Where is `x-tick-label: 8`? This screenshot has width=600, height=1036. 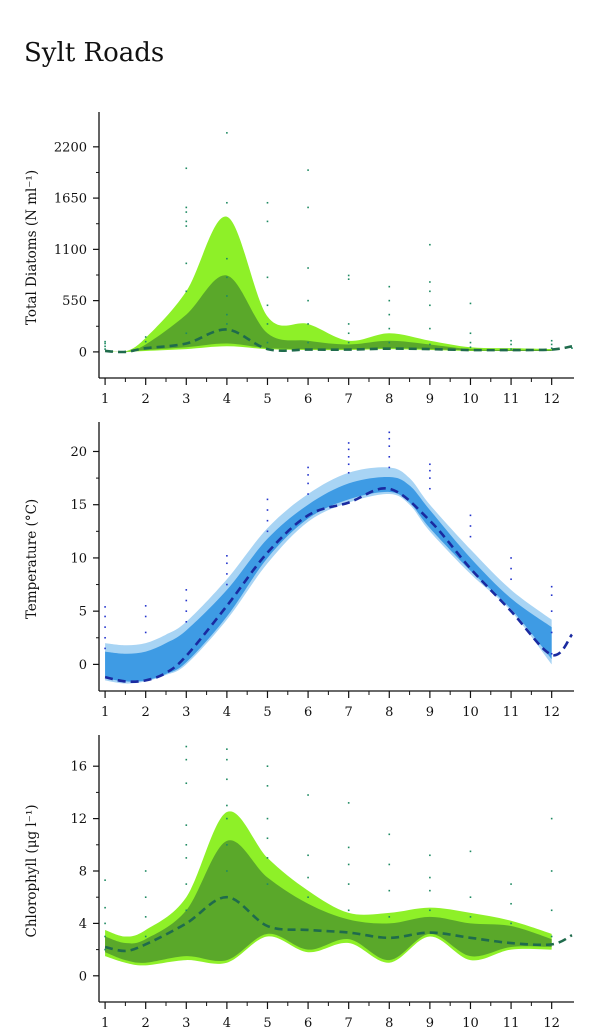 x-tick-label: 8 is located at coordinates (389, 1023).